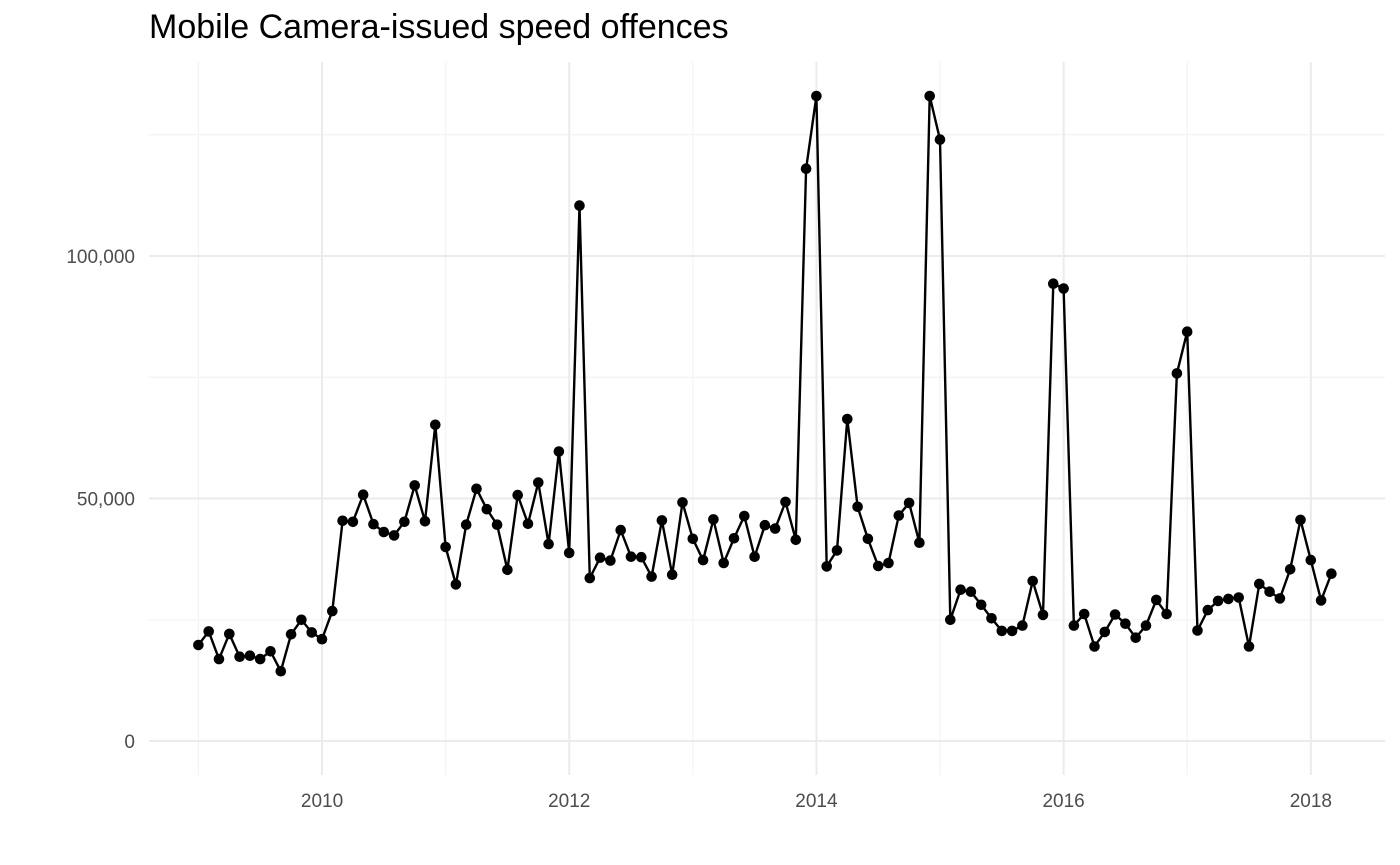 This screenshot has height=865, width=1400. I want to click on x-tick-label: 2010, so click(322, 801).